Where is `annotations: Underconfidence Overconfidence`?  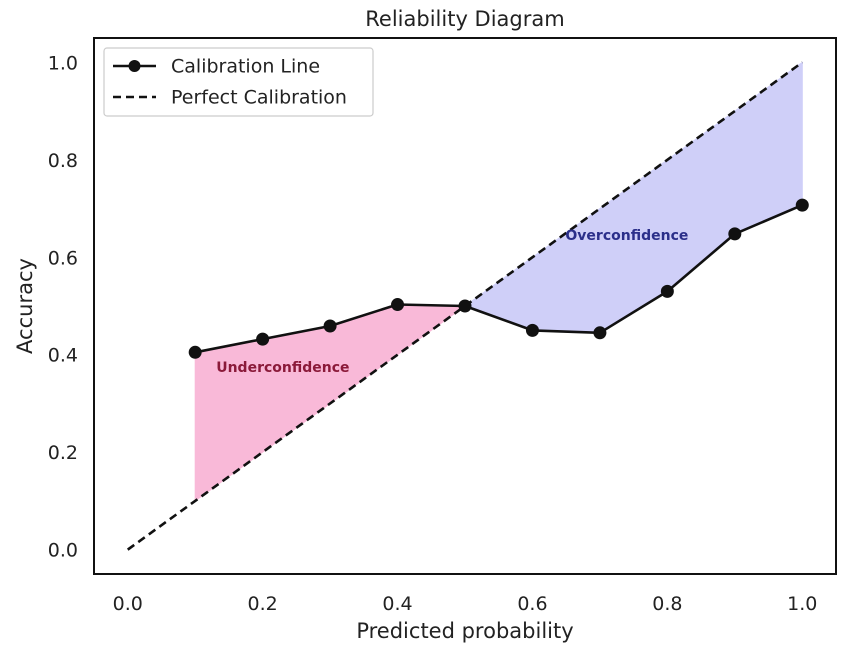 annotations: Underconfidence Overconfidence is located at coordinates (452, 302).